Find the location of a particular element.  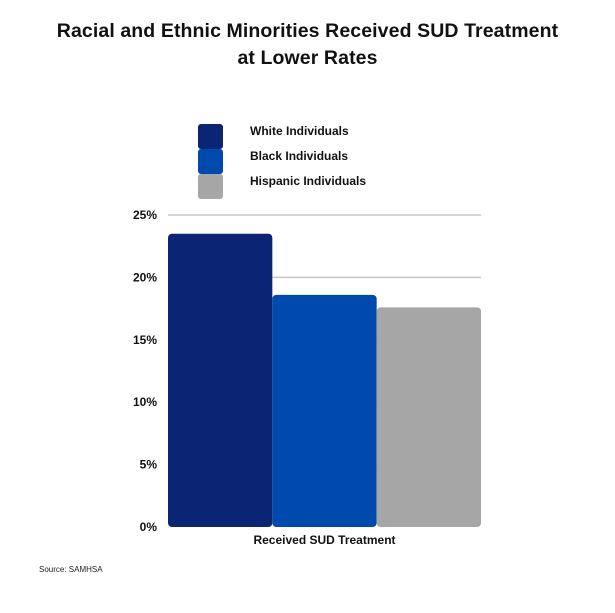

legend-item-black: Black Individuals is located at coordinates (328, 161).